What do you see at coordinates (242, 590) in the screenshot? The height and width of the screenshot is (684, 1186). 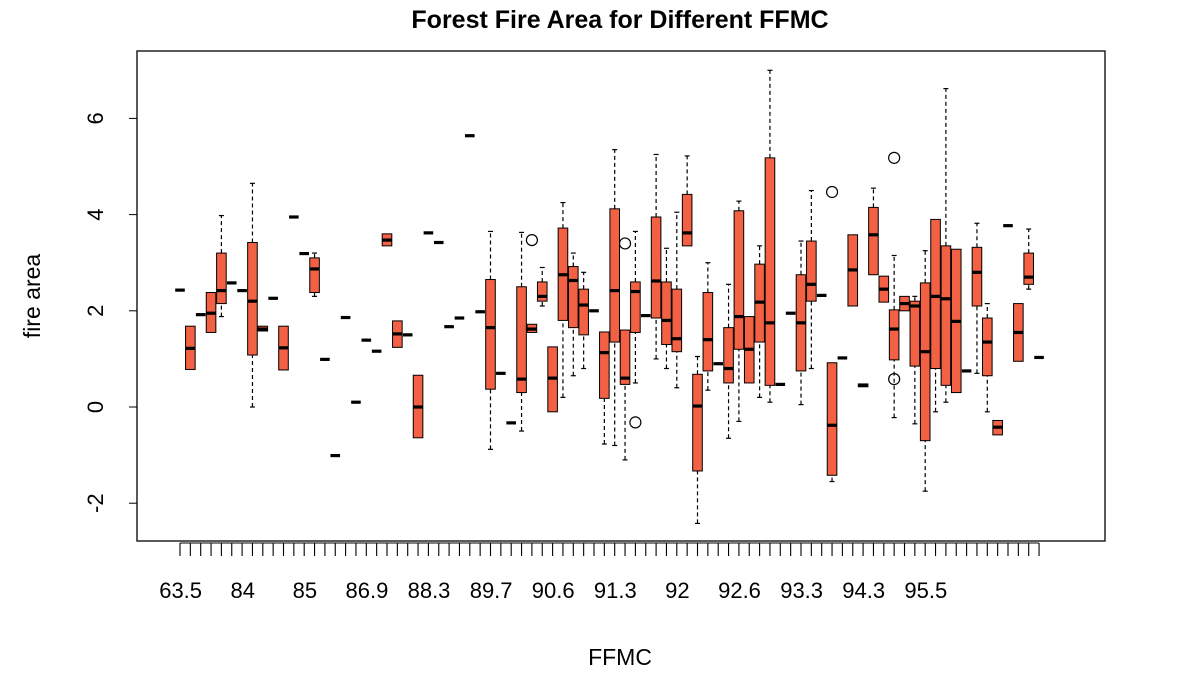 I see `x-tick-label: 84` at bounding box center [242, 590].